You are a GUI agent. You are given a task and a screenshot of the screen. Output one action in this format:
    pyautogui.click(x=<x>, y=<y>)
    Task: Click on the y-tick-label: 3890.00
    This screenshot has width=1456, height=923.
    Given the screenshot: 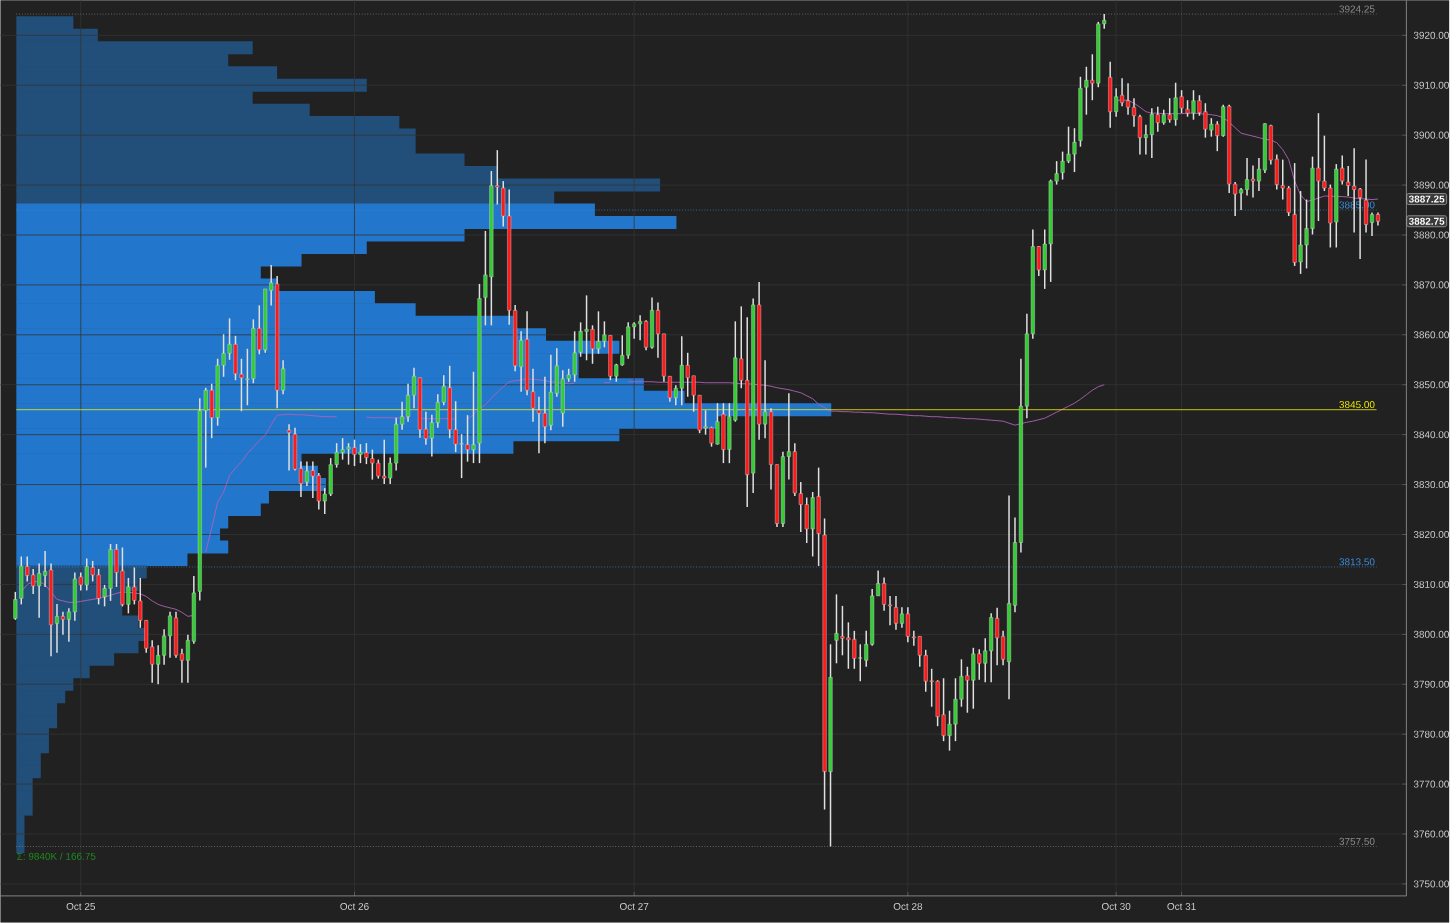 What is the action you would take?
    pyautogui.click(x=1431, y=185)
    